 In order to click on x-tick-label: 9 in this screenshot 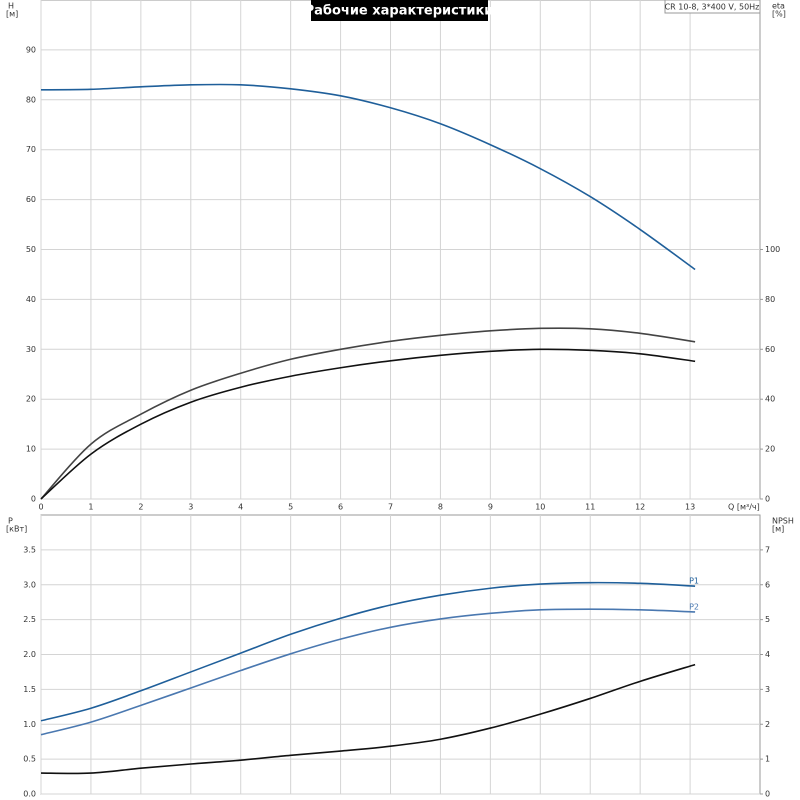, I will do `click(490, 507)`.